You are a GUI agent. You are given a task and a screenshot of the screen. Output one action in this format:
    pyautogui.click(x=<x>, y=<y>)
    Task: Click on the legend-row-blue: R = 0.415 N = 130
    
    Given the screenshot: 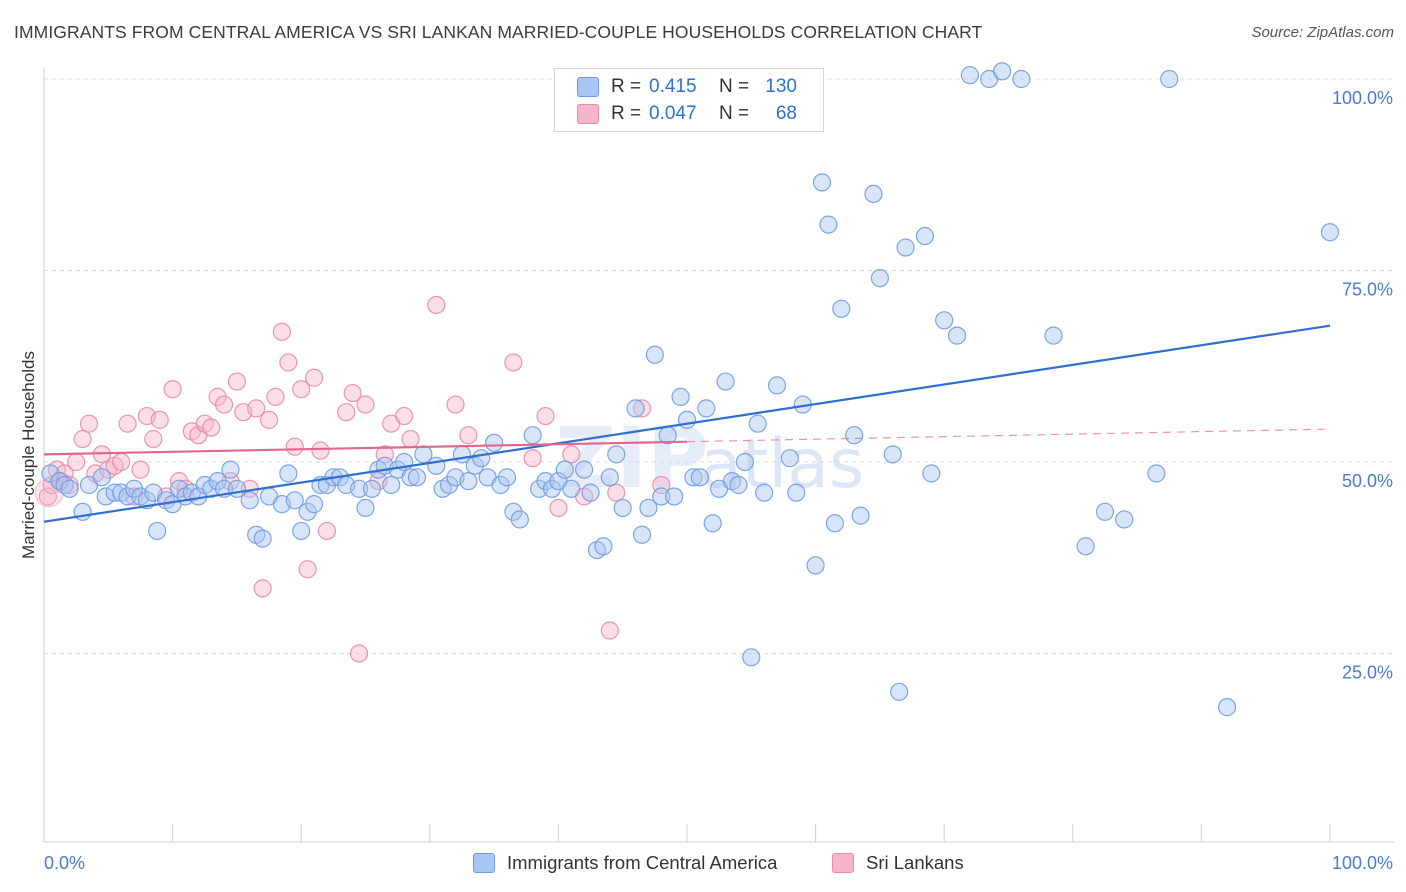 What is the action you would take?
    pyautogui.click(x=687, y=87)
    